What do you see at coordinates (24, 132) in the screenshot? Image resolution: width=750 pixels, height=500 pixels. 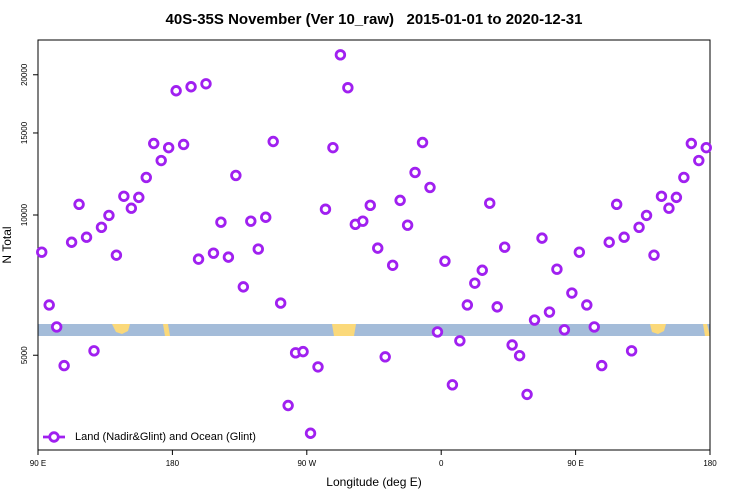 I see `y-tick-label: 15000` at bounding box center [24, 132].